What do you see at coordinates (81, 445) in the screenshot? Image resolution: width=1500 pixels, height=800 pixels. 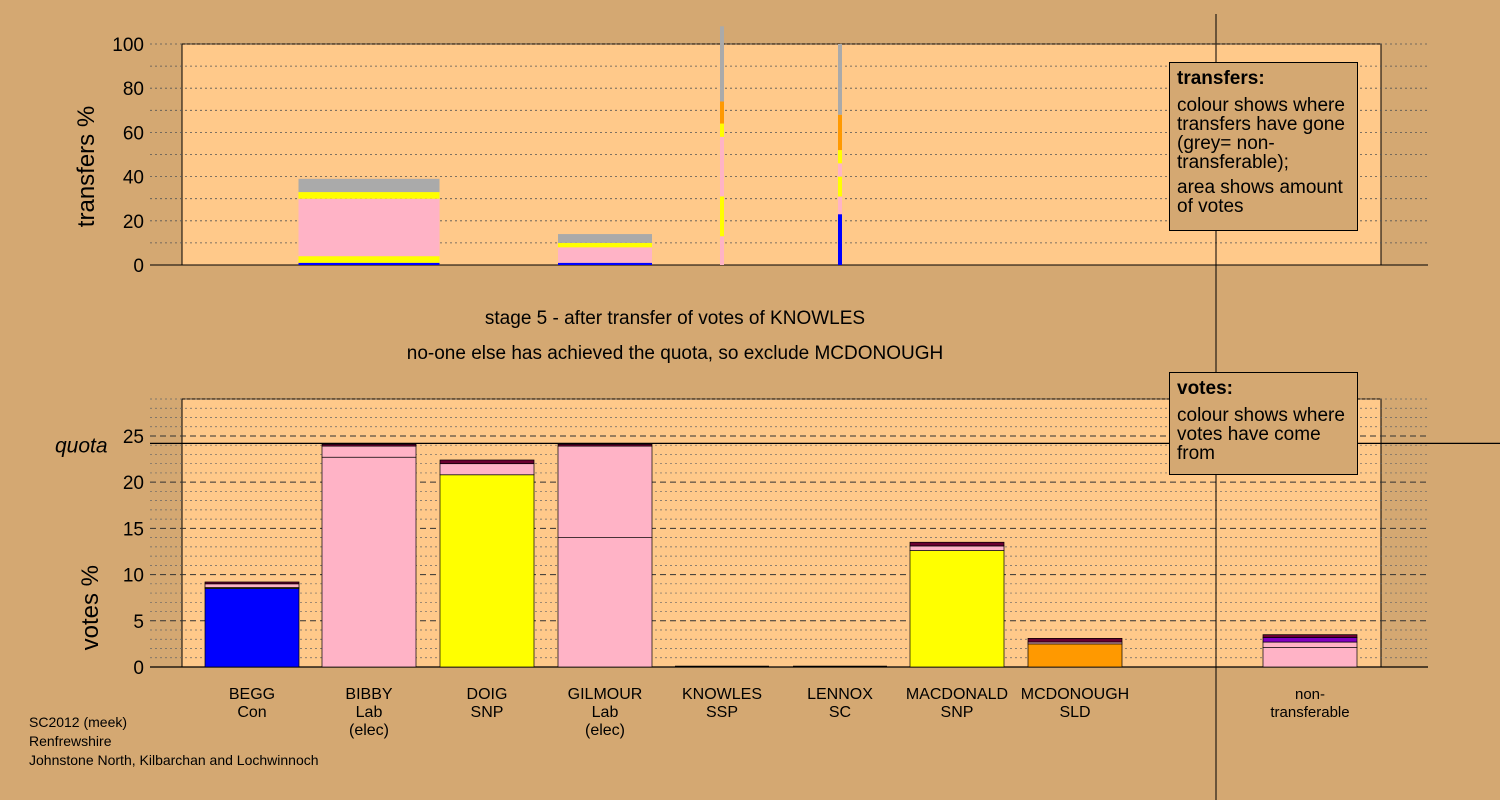 I see `quota-label: quota` at bounding box center [81, 445].